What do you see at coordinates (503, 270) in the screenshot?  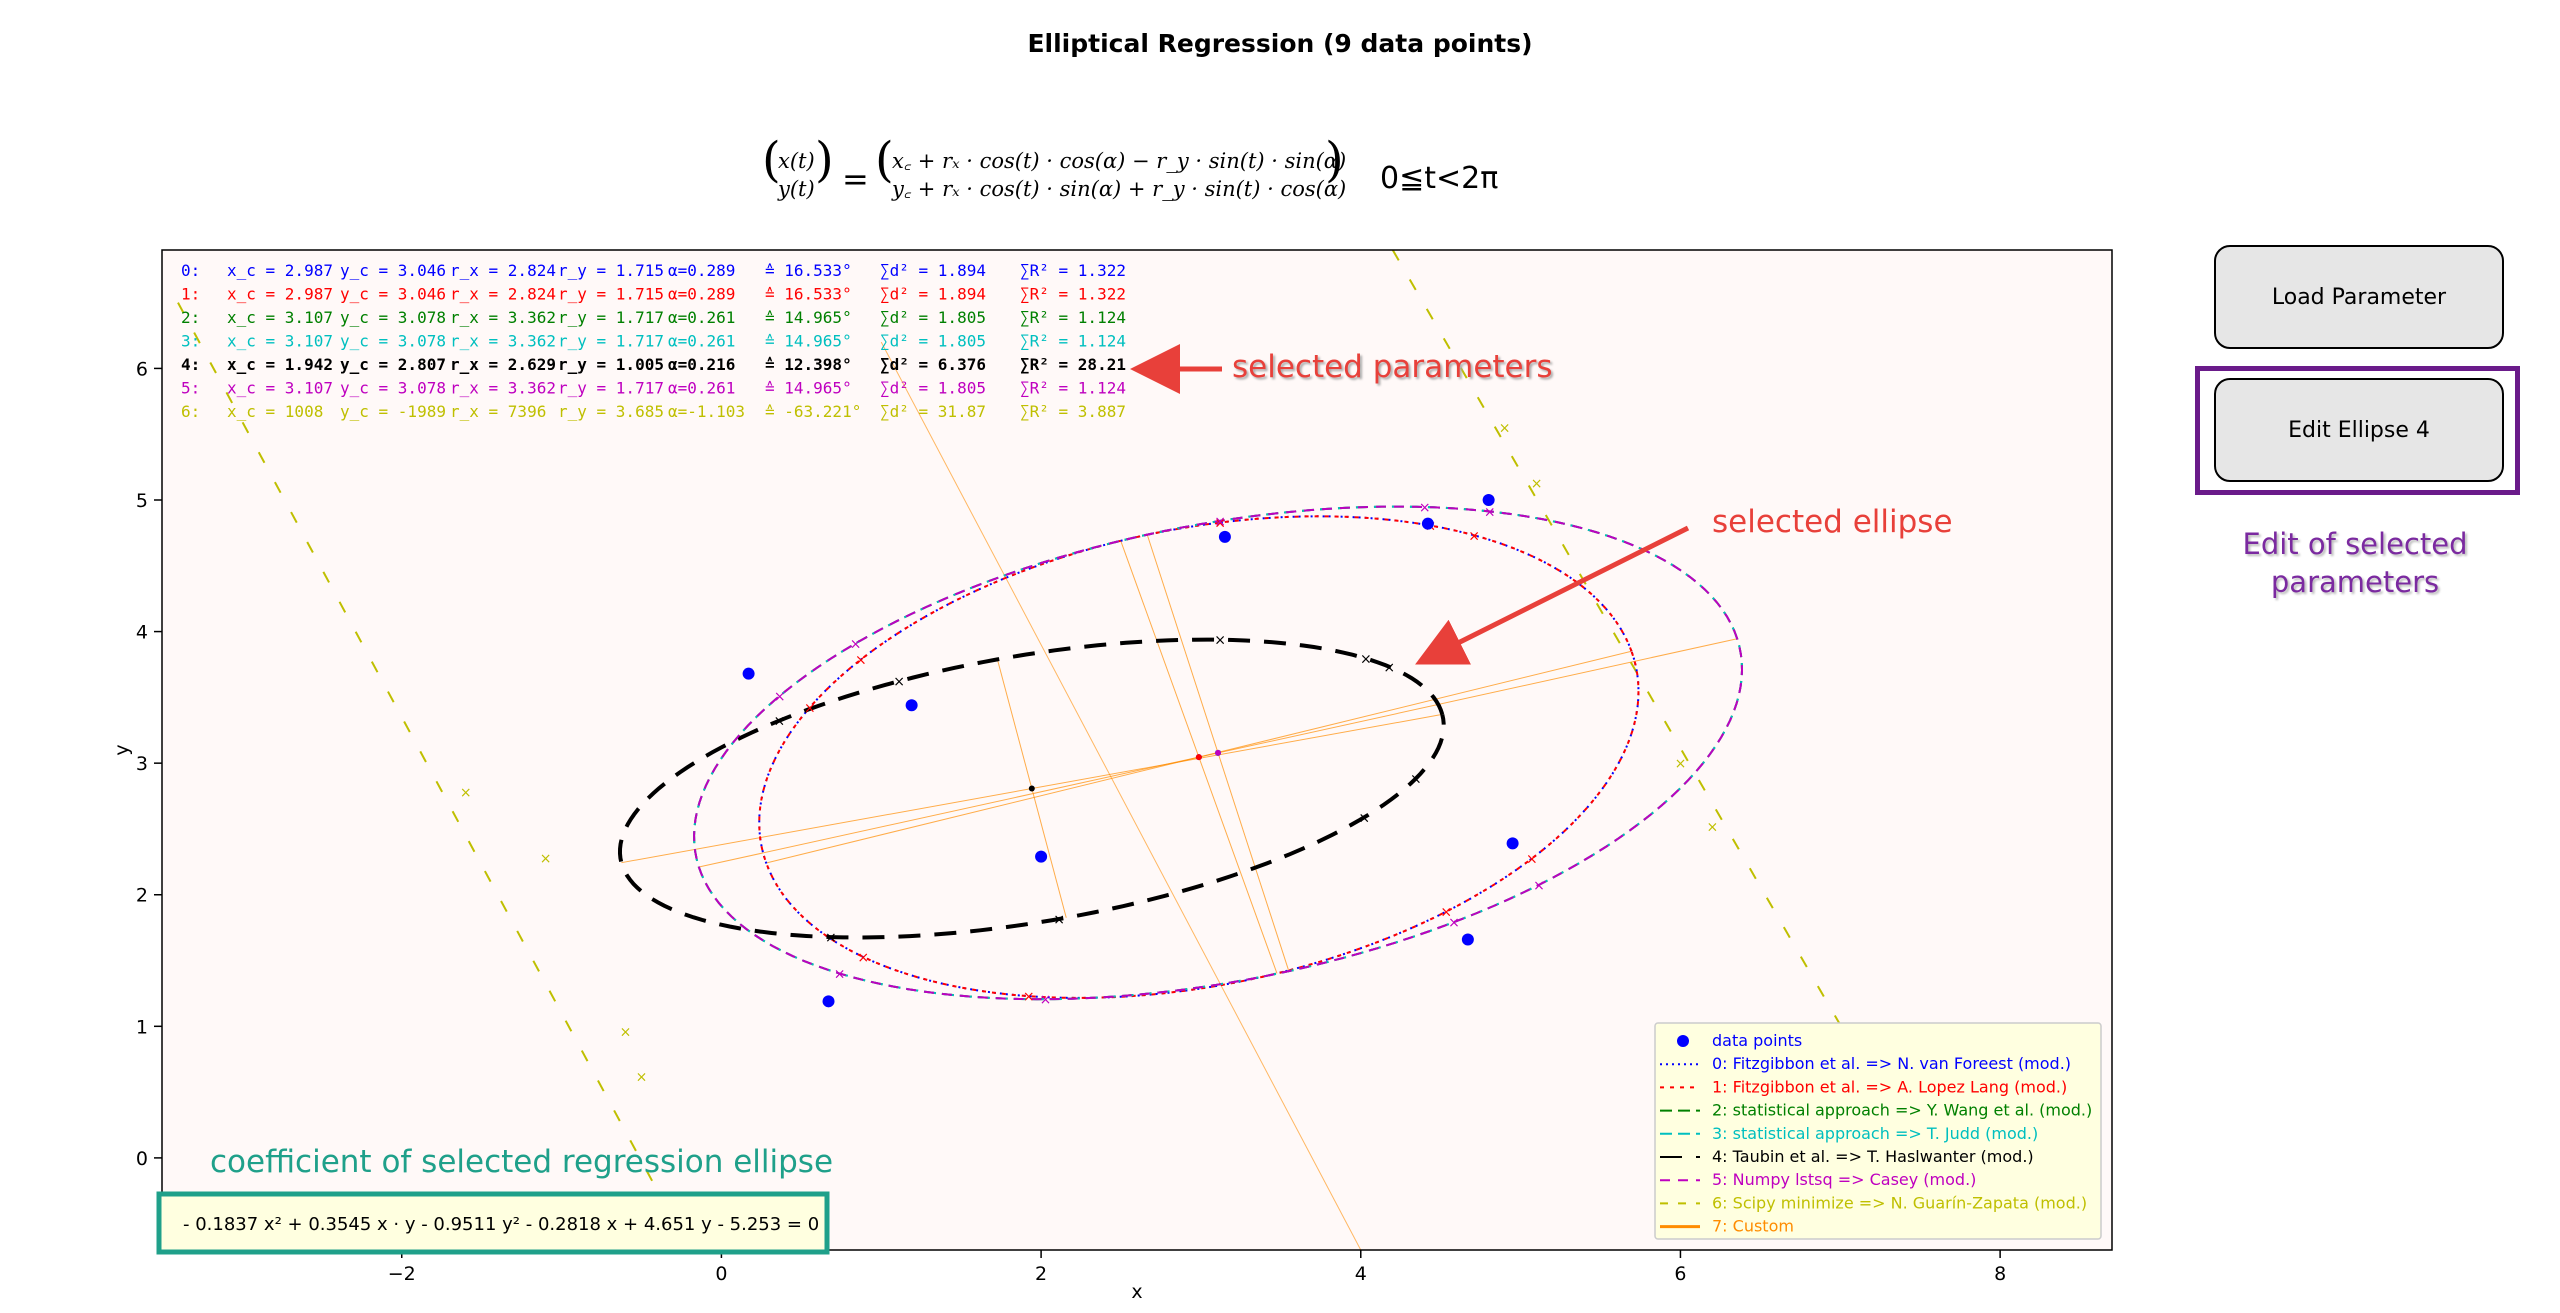 I see `param-cell: r_x = 2.824` at bounding box center [503, 270].